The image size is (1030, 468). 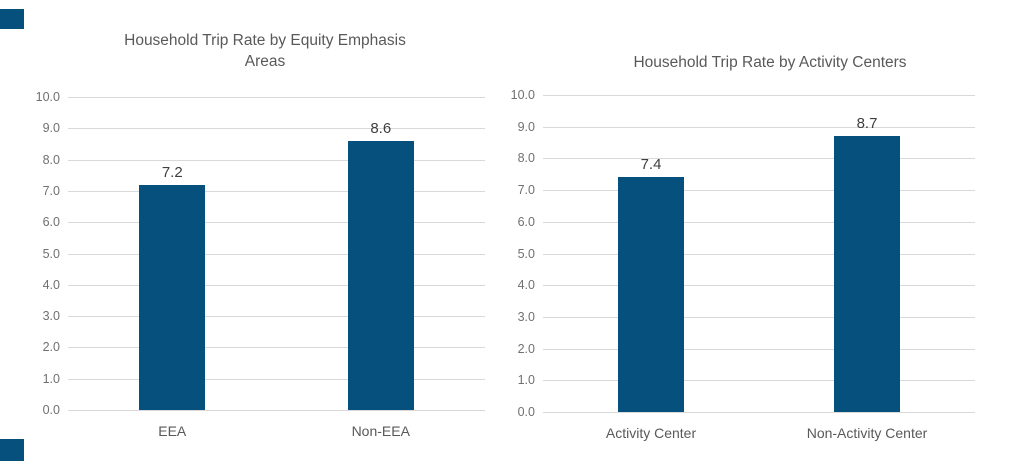 I want to click on decorative-square-bottom-left, so click(x=12, y=450).